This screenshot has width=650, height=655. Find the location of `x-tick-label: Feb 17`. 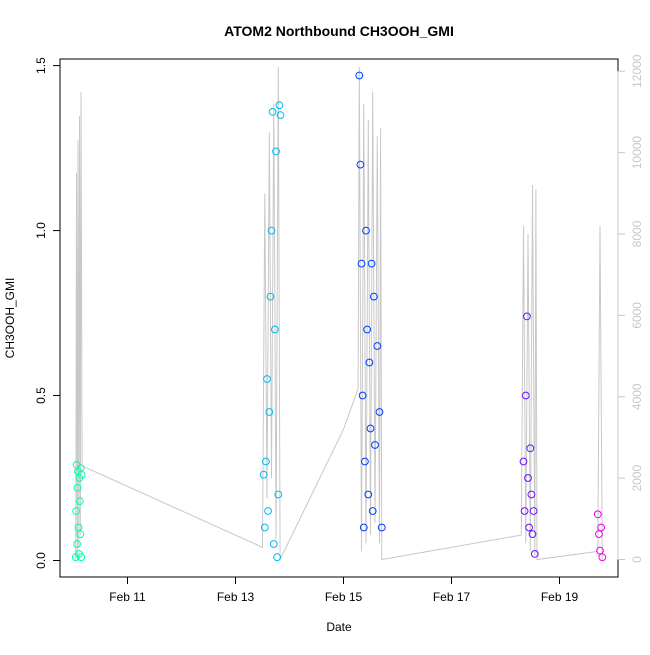

x-tick-label: Feb 17 is located at coordinates (452, 597).